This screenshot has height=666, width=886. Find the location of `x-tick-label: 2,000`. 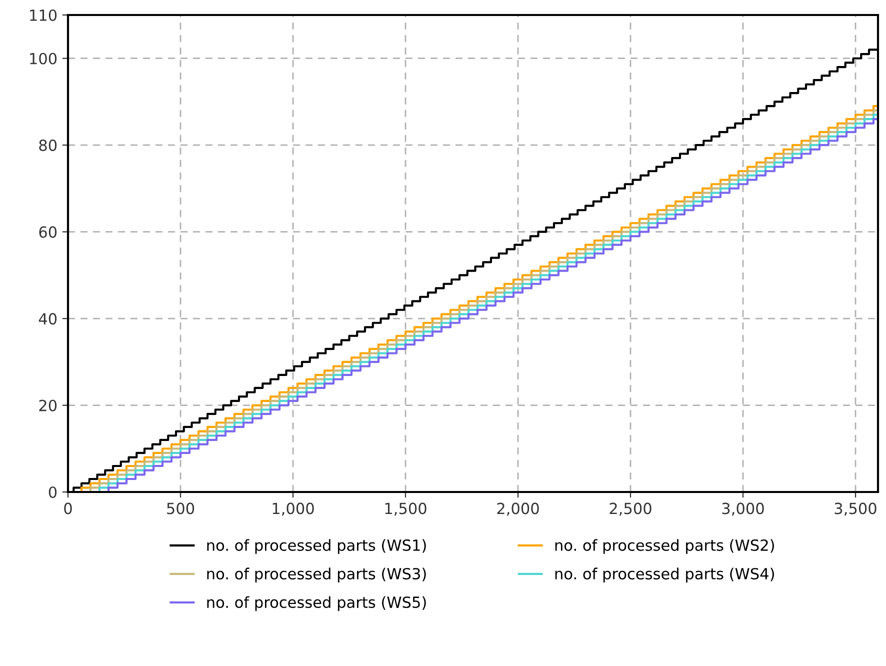

x-tick-label: 2,000 is located at coordinates (518, 509).